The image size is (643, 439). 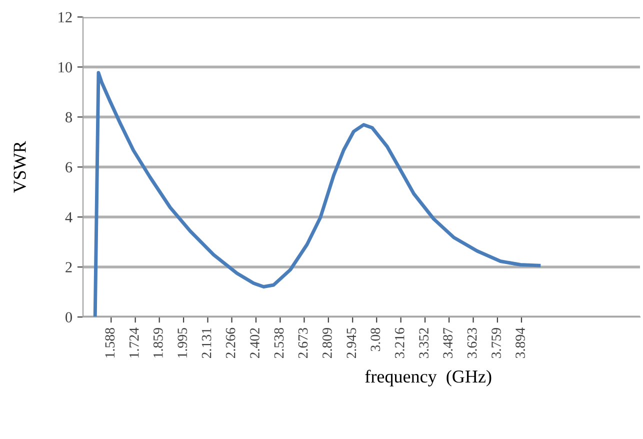 I want to click on x-tick-label: 2.402, so click(x=255, y=343).